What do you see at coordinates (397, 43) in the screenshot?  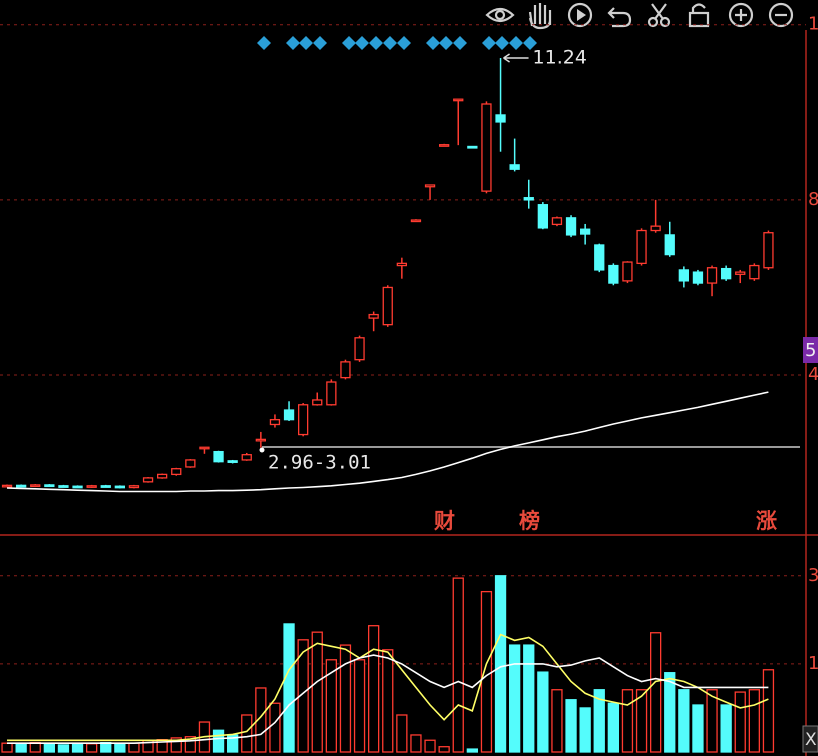 I see `signal-markers` at bounding box center [397, 43].